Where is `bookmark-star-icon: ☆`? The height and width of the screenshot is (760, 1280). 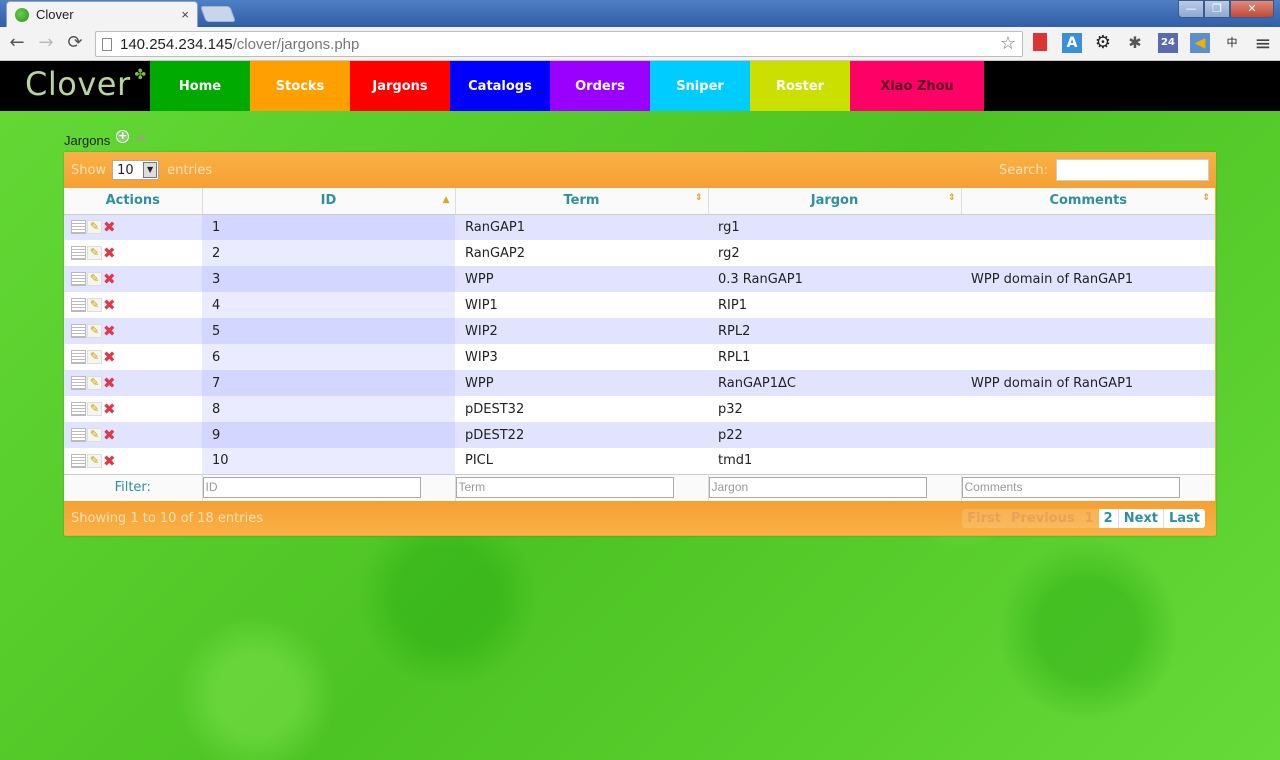 bookmark-star-icon: ☆ is located at coordinates (1007, 43).